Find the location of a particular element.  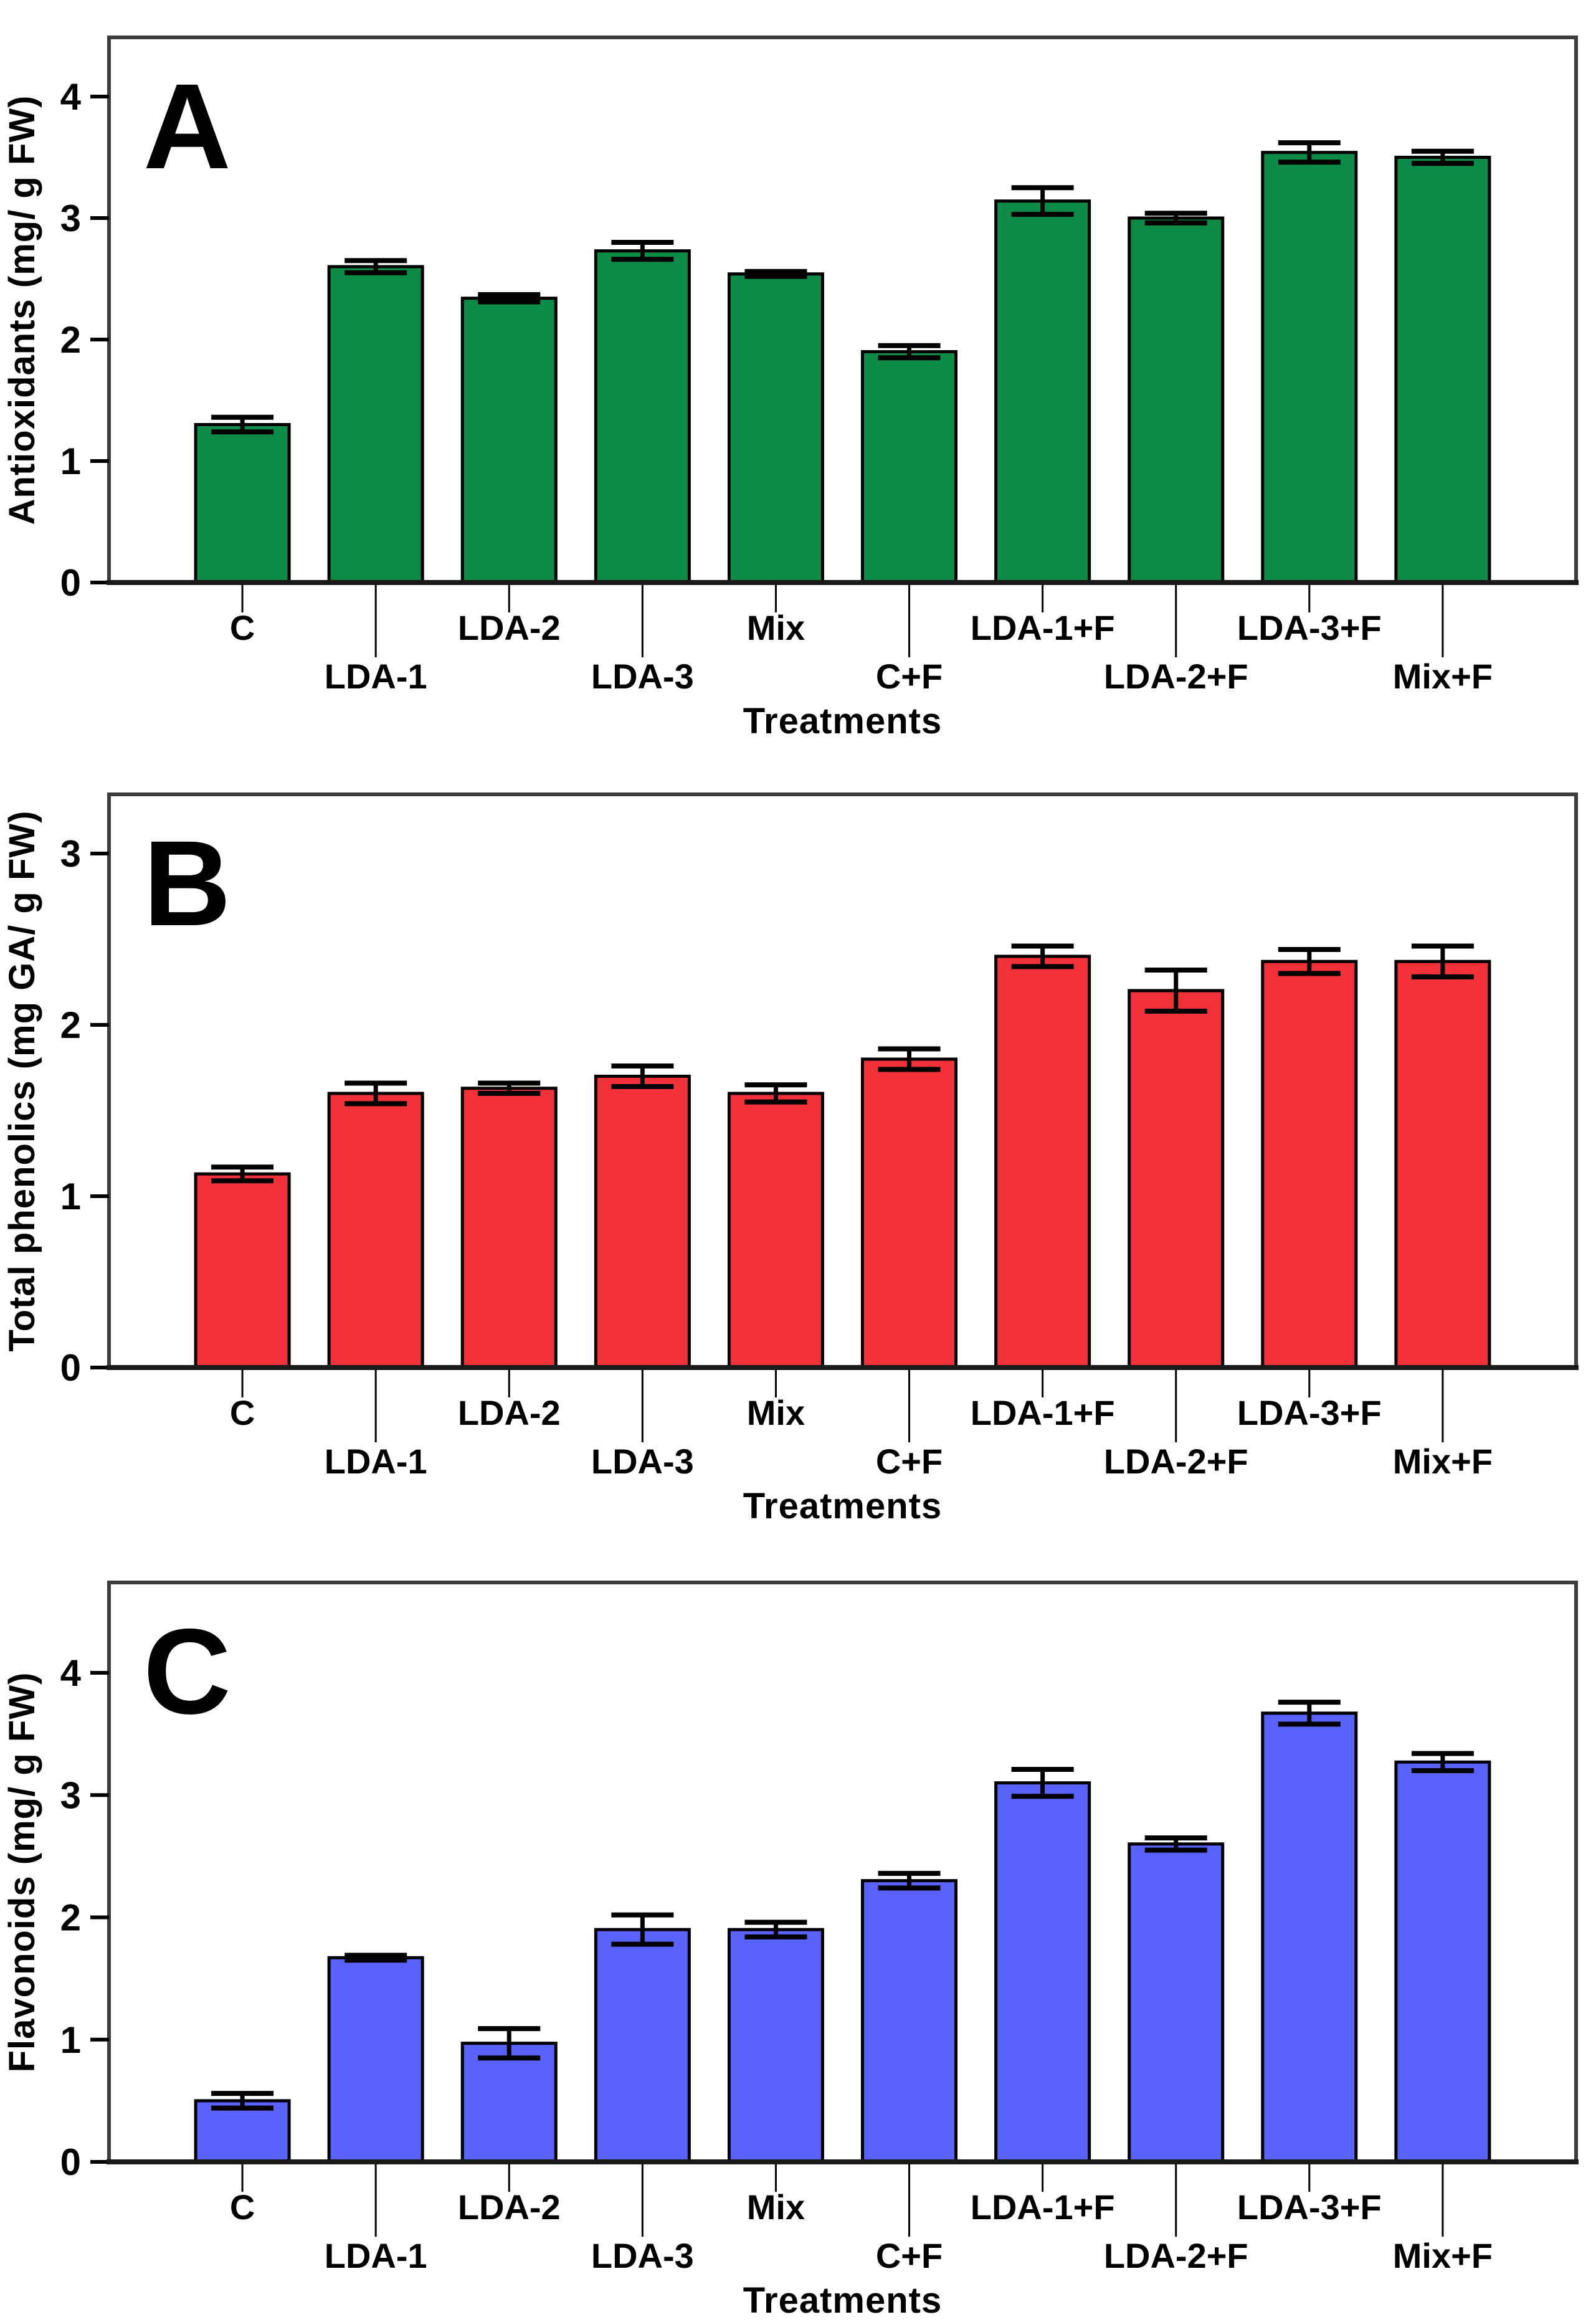

panel-letter: B is located at coordinates (187, 884).